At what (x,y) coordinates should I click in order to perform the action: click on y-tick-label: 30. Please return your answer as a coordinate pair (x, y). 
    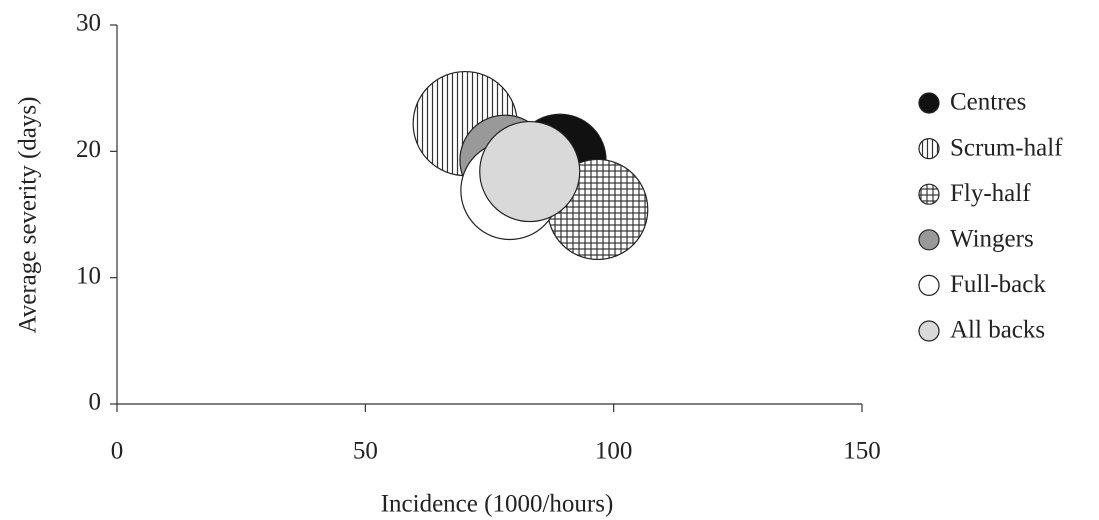
    Looking at the image, I should click on (88, 23).